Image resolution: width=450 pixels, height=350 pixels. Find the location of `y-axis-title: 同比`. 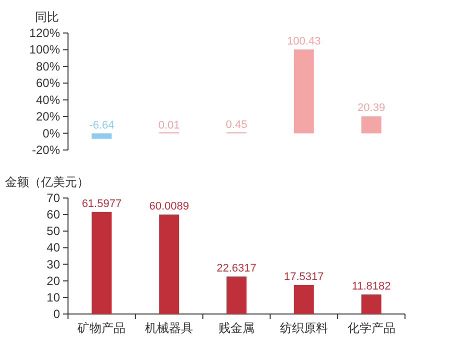

y-axis-title: 同比 is located at coordinates (47, 17).